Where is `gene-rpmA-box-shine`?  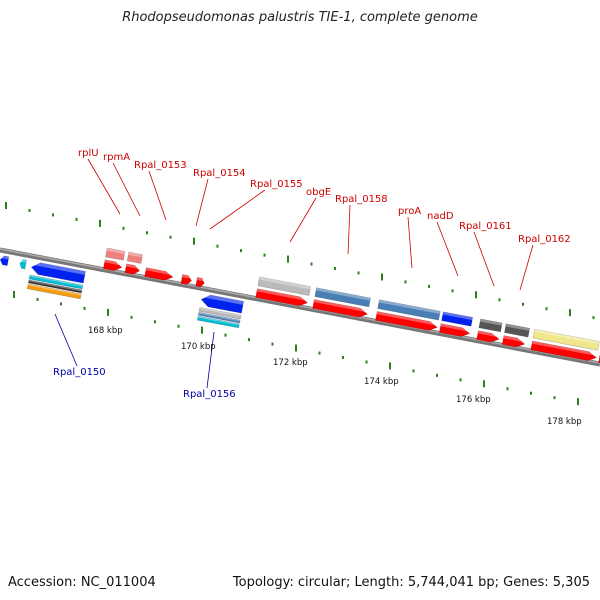 gene-rpmA-box-shine is located at coordinates (135, 255).